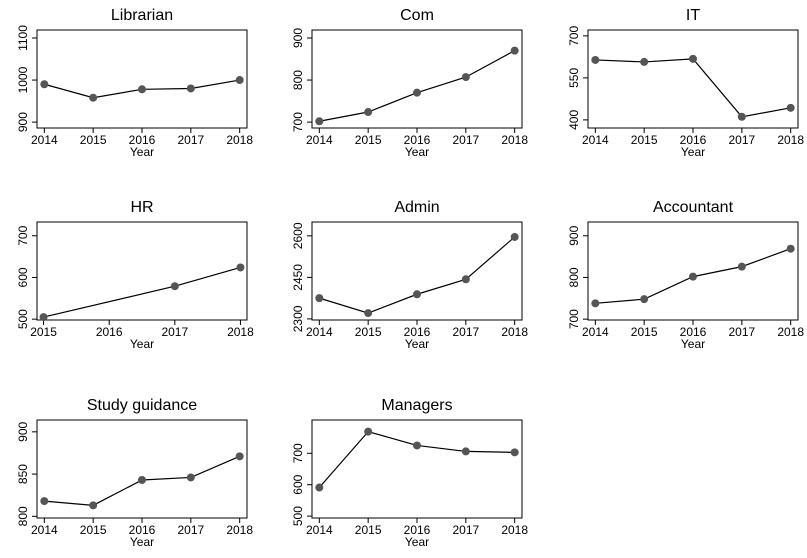  Describe the element at coordinates (298, 318) in the screenshot. I see `y-tick-label: 2300` at that location.